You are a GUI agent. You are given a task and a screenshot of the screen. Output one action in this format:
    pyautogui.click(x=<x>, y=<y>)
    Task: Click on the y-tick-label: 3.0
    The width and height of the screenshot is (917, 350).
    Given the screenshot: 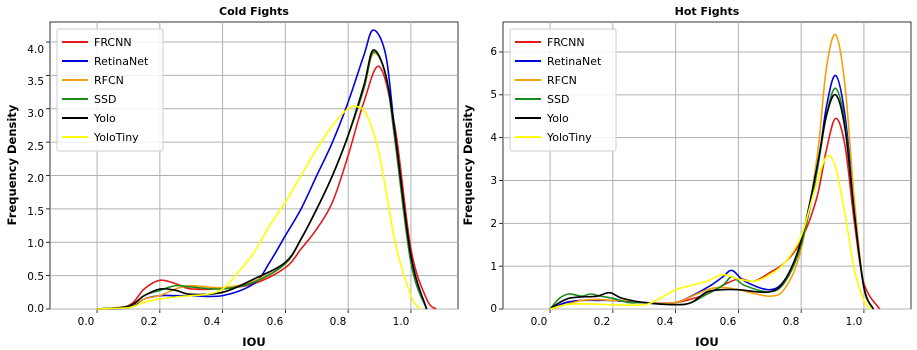 What is the action you would take?
    pyautogui.click(x=35, y=114)
    